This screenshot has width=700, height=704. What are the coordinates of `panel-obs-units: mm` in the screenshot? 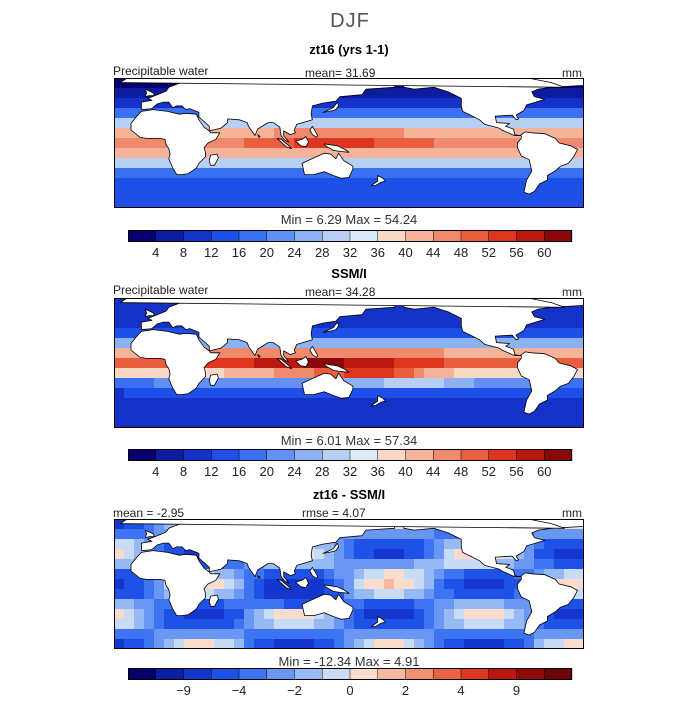 It's located at (572, 292).